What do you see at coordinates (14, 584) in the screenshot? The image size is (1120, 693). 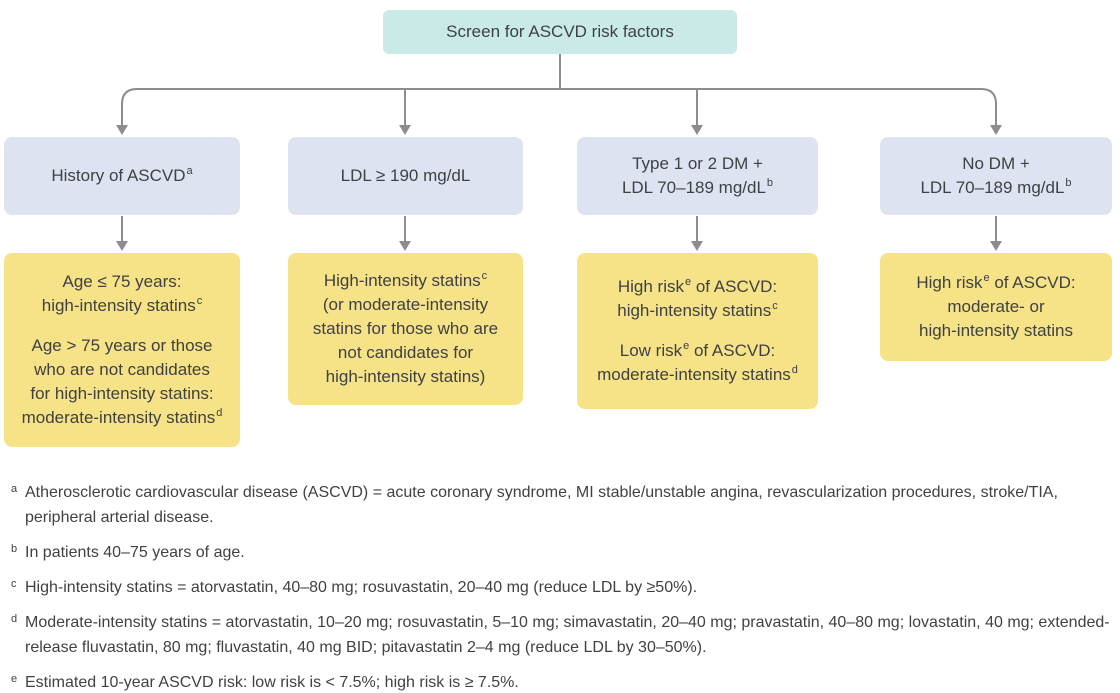 I see `footnote-marker: c` at bounding box center [14, 584].